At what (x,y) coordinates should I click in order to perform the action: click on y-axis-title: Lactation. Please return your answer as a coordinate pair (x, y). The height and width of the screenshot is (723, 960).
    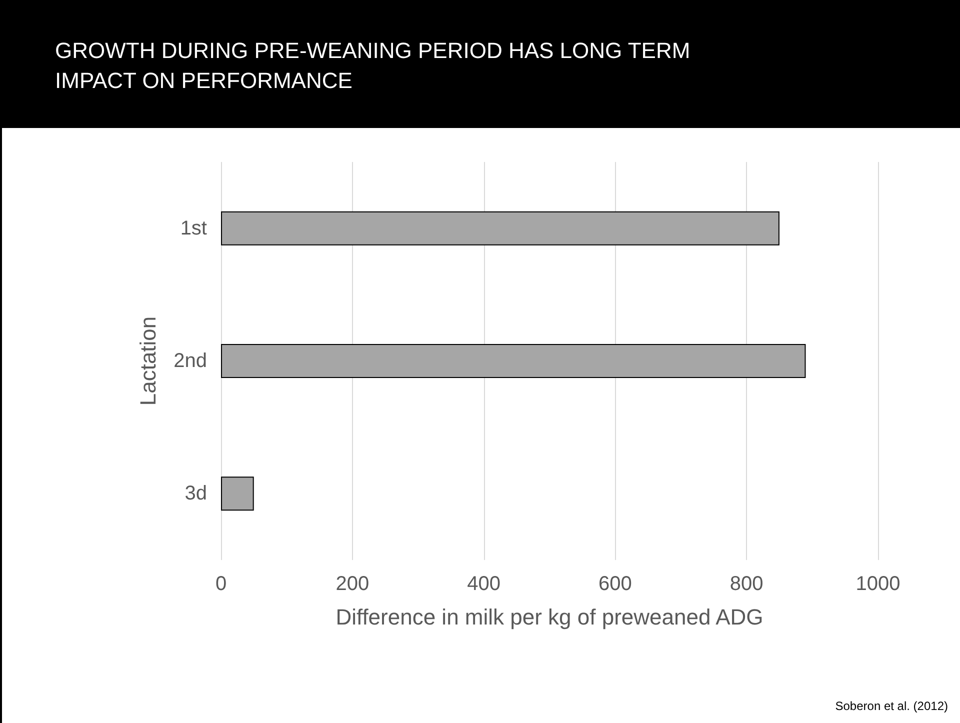
    Looking at the image, I should click on (148, 361).